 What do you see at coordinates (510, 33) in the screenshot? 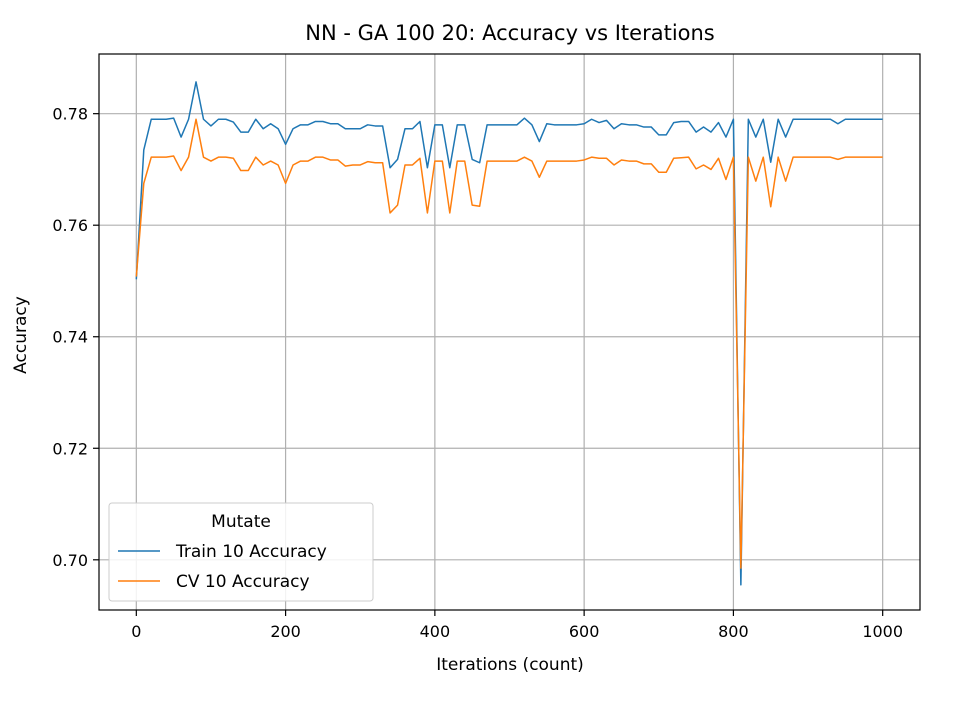
I see `chart-title: NN - GA 100 20: Accuracy vs Iterations` at bounding box center [510, 33].